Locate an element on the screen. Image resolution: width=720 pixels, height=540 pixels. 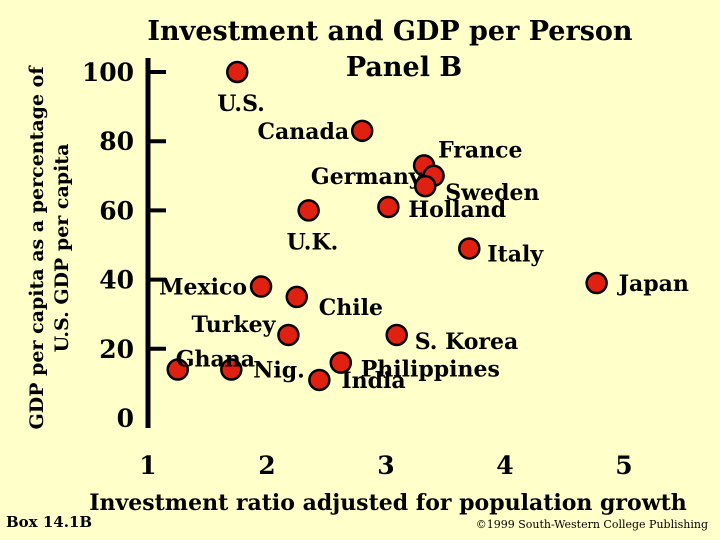
point-label: Canada is located at coordinates (304, 132).